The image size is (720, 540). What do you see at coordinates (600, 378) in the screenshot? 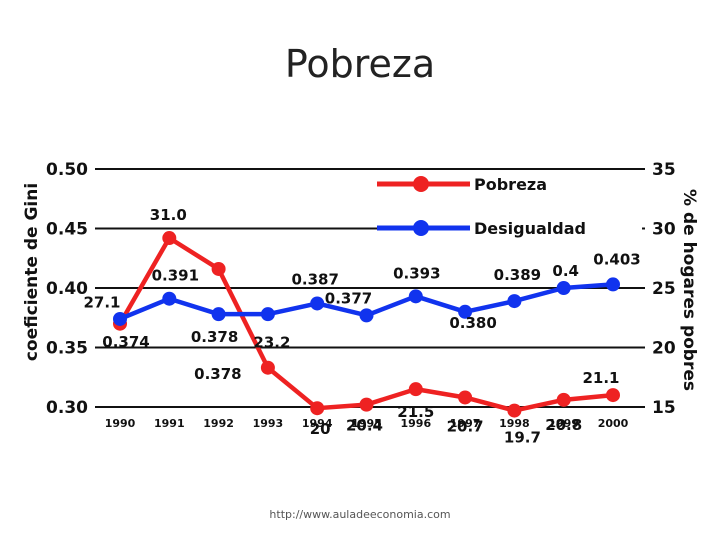
I see `pobreza-data-label: 21.1` at bounding box center [600, 378].